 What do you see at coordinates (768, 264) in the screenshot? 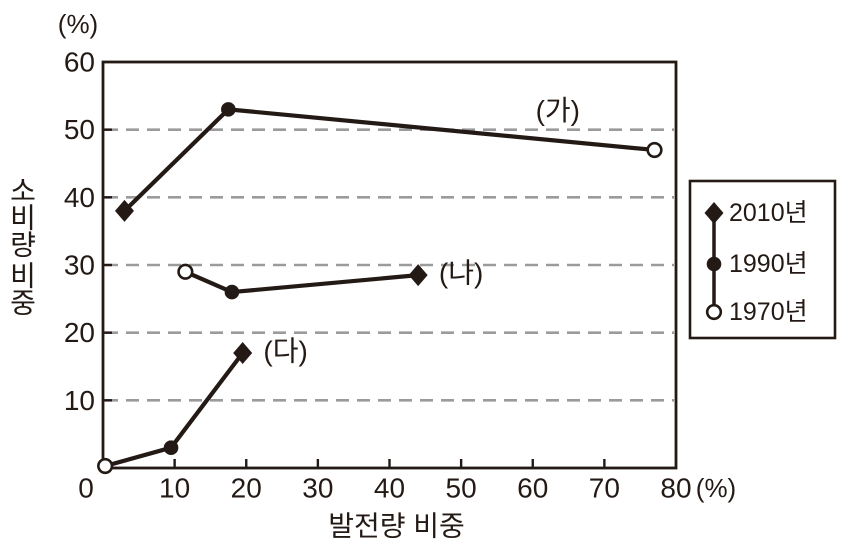
I see `legend-label-1: 1990년` at bounding box center [768, 264].